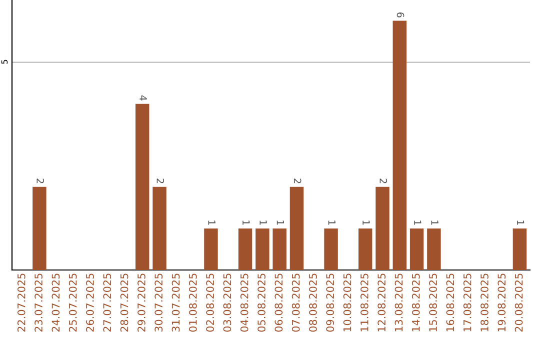  What do you see at coordinates (143, 98) in the screenshot?
I see `data-label: 4` at bounding box center [143, 98].